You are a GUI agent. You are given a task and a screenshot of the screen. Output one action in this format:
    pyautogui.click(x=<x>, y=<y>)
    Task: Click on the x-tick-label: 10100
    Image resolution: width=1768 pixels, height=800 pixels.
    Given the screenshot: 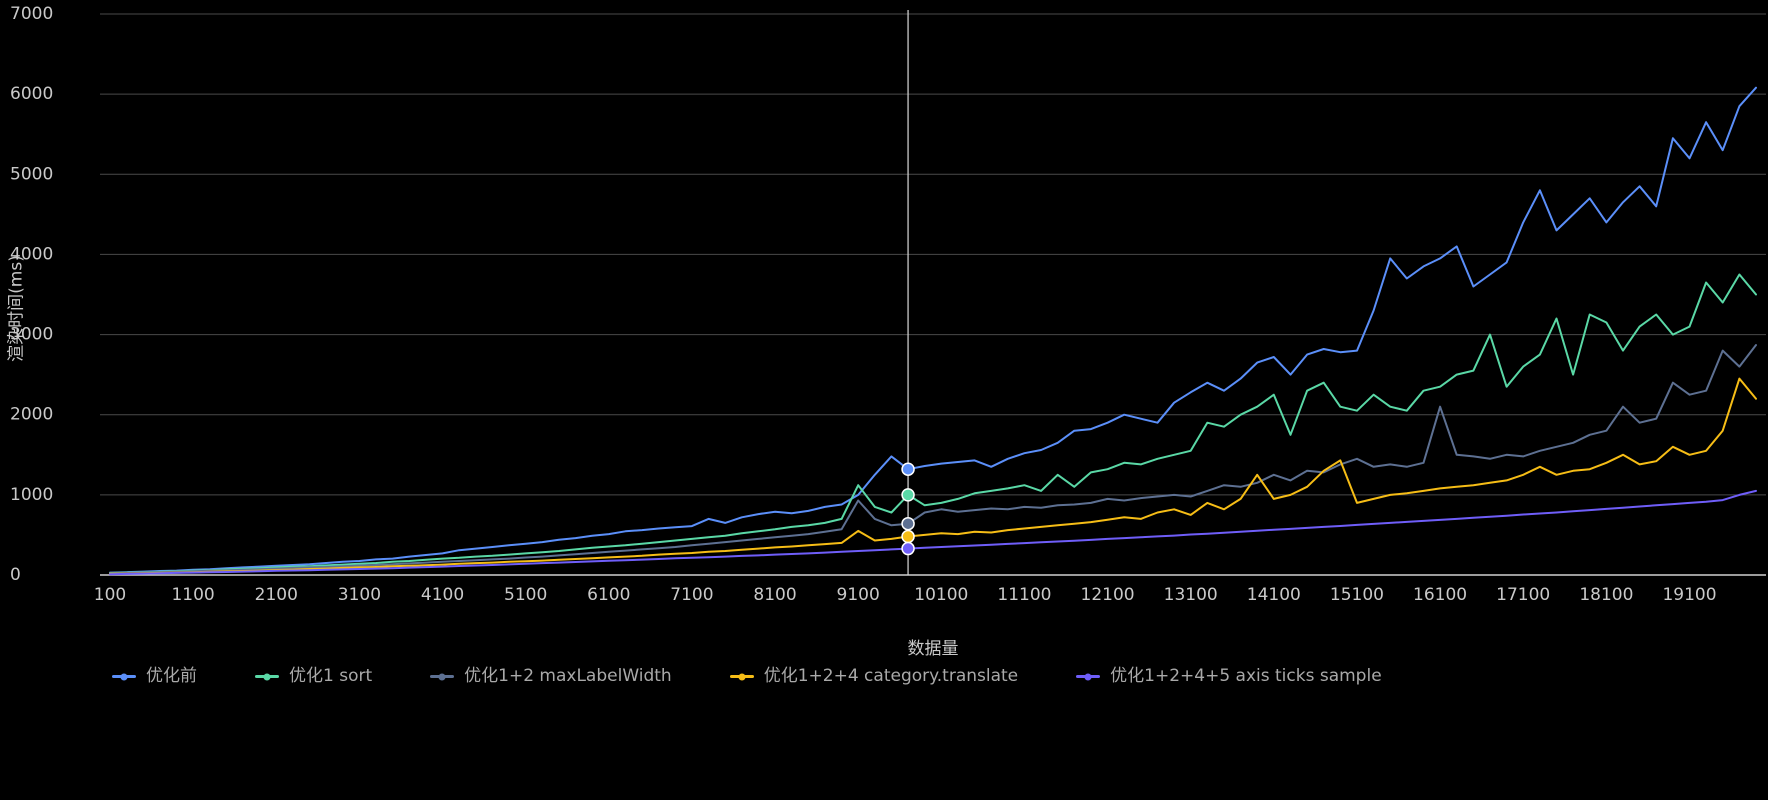 What is the action you would take?
    pyautogui.click(x=941, y=595)
    